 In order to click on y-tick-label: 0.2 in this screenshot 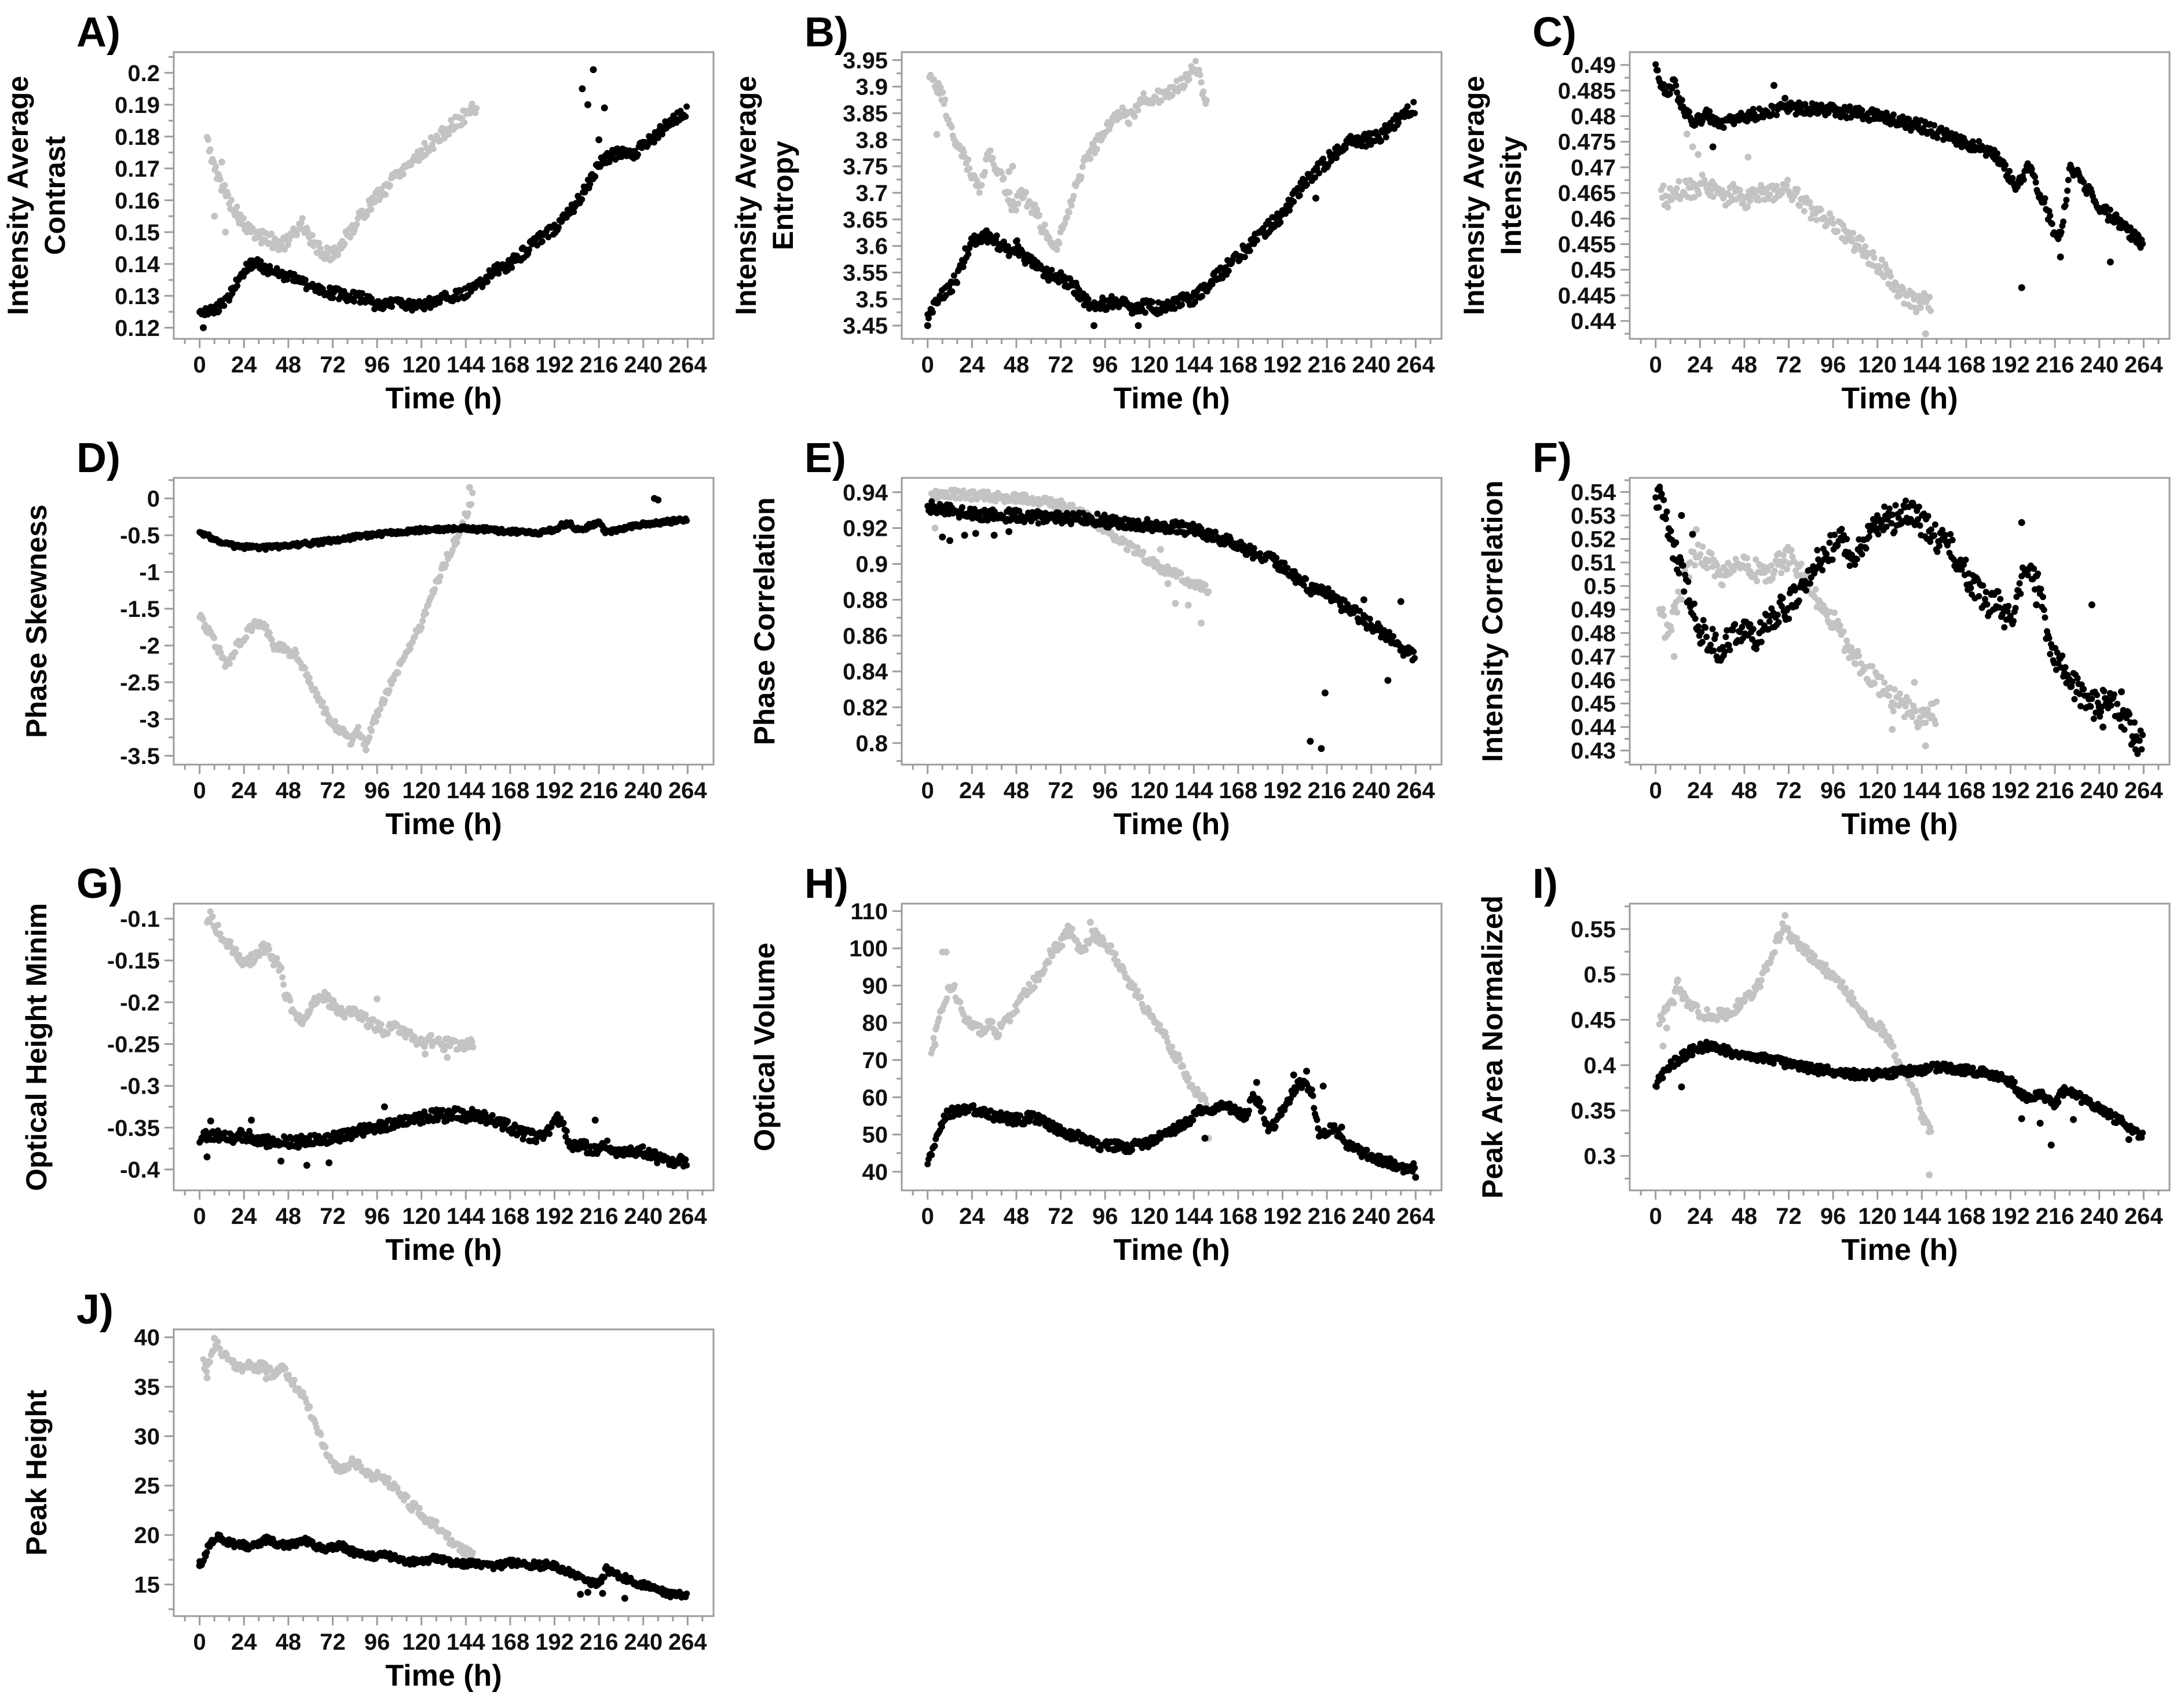, I will do `click(144, 73)`.